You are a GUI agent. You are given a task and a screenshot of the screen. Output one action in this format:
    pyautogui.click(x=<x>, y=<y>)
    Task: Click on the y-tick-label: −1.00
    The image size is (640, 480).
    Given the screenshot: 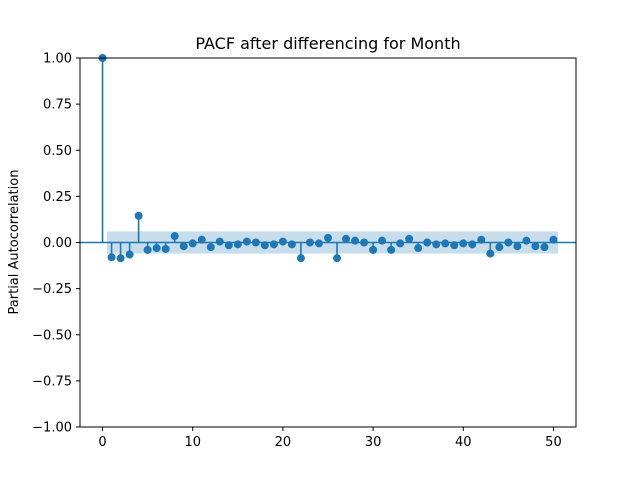 What is the action you would take?
    pyautogui.click(x=52, y=428)
    